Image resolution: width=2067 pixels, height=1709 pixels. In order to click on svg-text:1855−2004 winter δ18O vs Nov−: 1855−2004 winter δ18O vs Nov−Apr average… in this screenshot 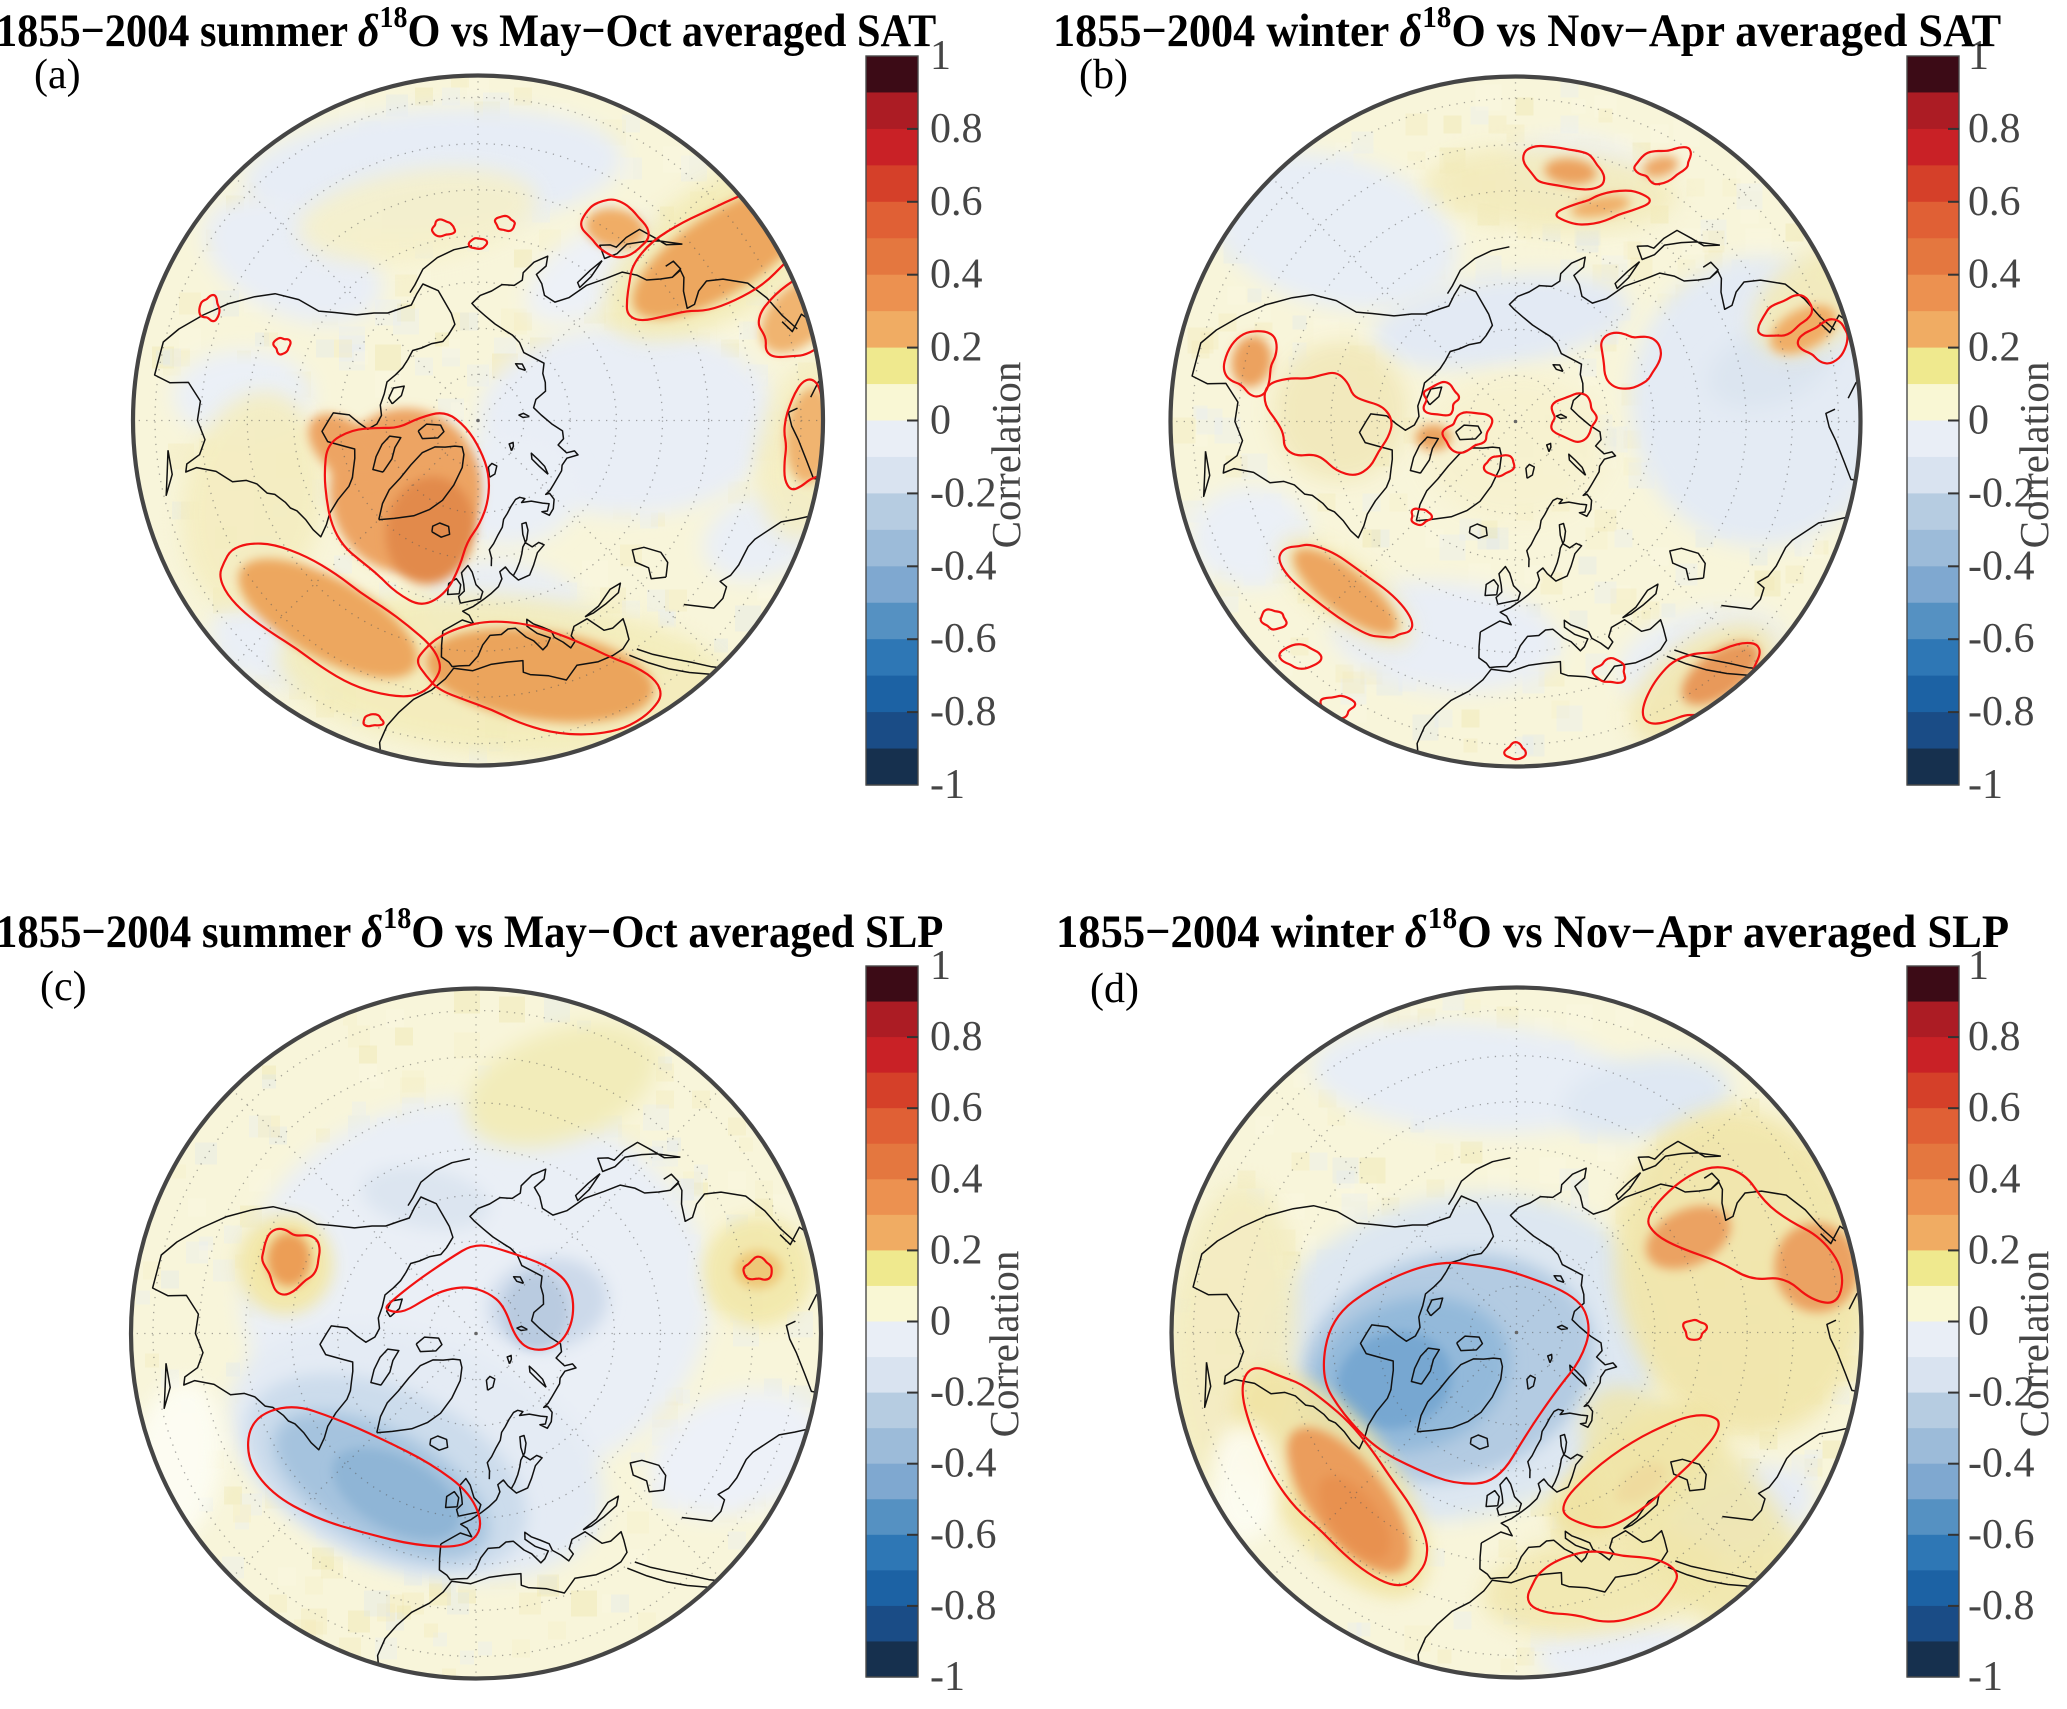, I will do `click(1527, 28)`.